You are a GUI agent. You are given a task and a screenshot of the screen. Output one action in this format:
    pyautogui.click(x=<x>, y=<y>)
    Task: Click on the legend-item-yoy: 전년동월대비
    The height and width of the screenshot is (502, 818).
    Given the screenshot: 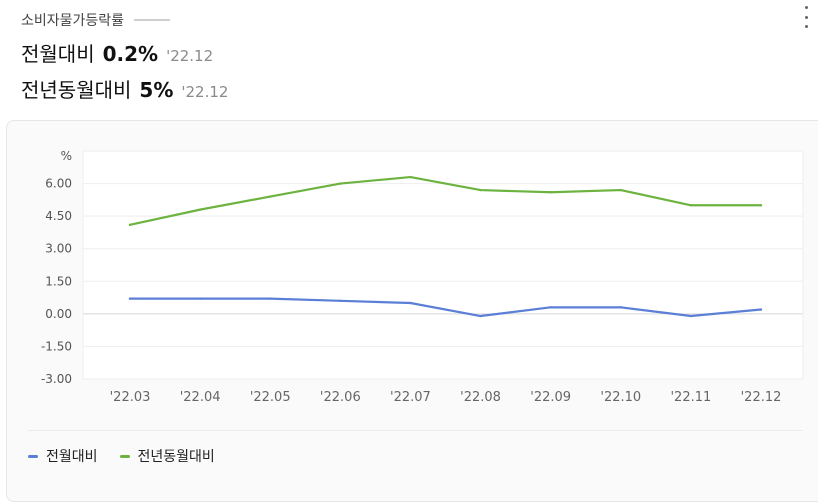 What is the action you would take?
    pyautogui.click(x=167, y=456)
    